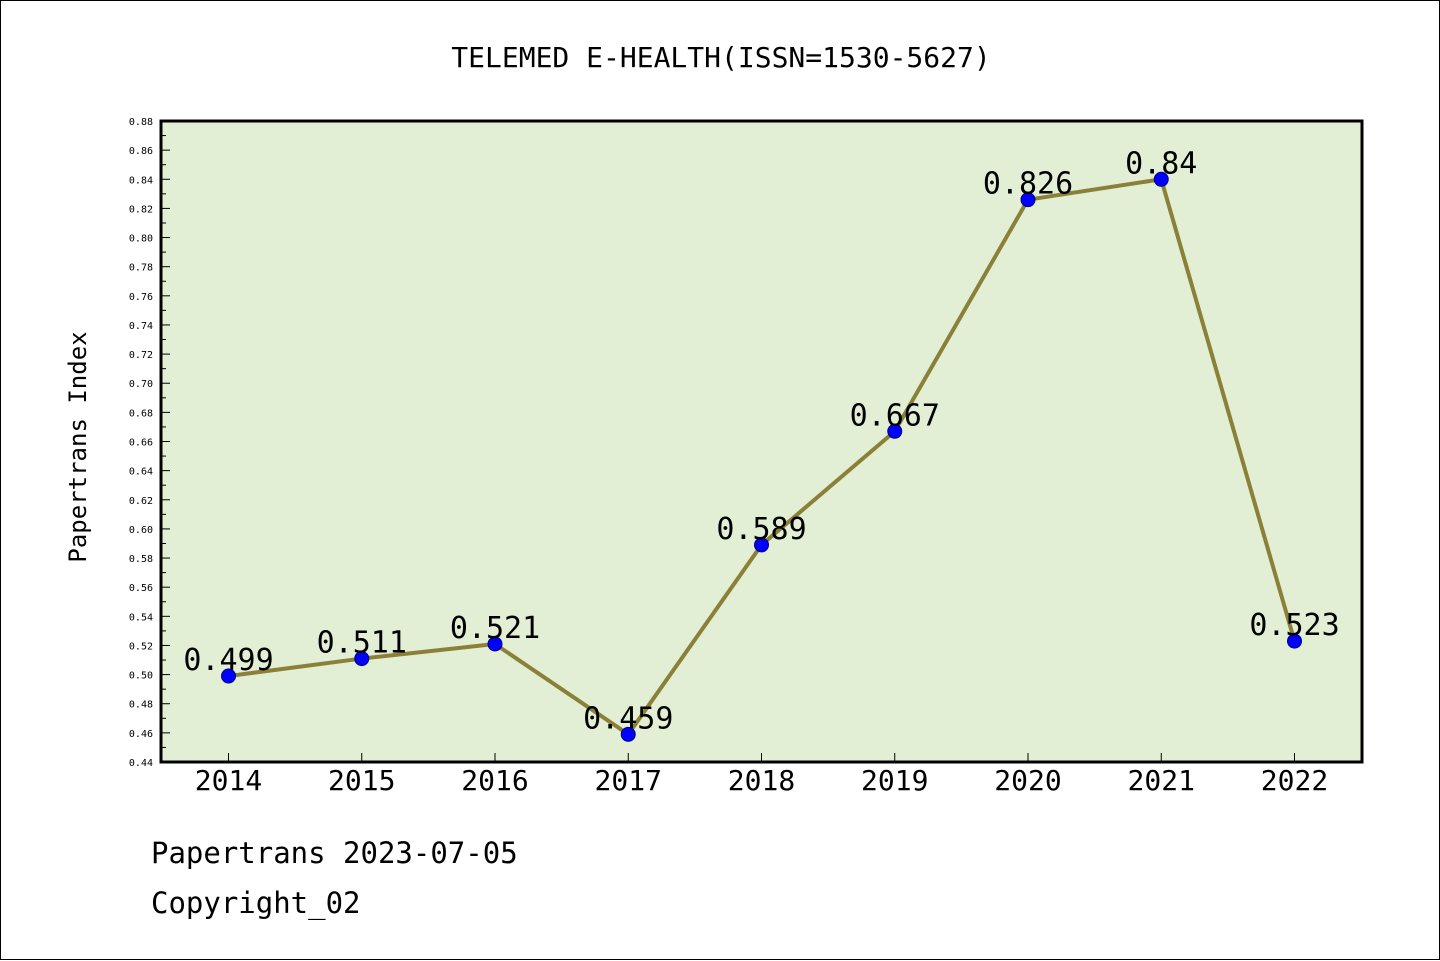 This screenshot has width=1440, height=961. What do you see at coordinates (141, 384) in the screenshot?
I see `y-tick-label: 0.70` at bounding box center [141, 384].